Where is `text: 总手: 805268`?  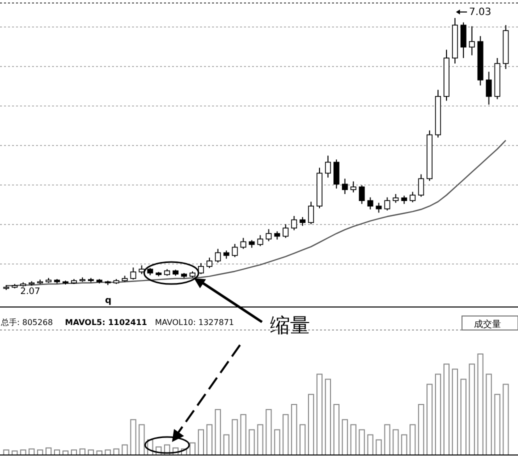
text: 总手: 805268 is located at coordinates (26, 322).